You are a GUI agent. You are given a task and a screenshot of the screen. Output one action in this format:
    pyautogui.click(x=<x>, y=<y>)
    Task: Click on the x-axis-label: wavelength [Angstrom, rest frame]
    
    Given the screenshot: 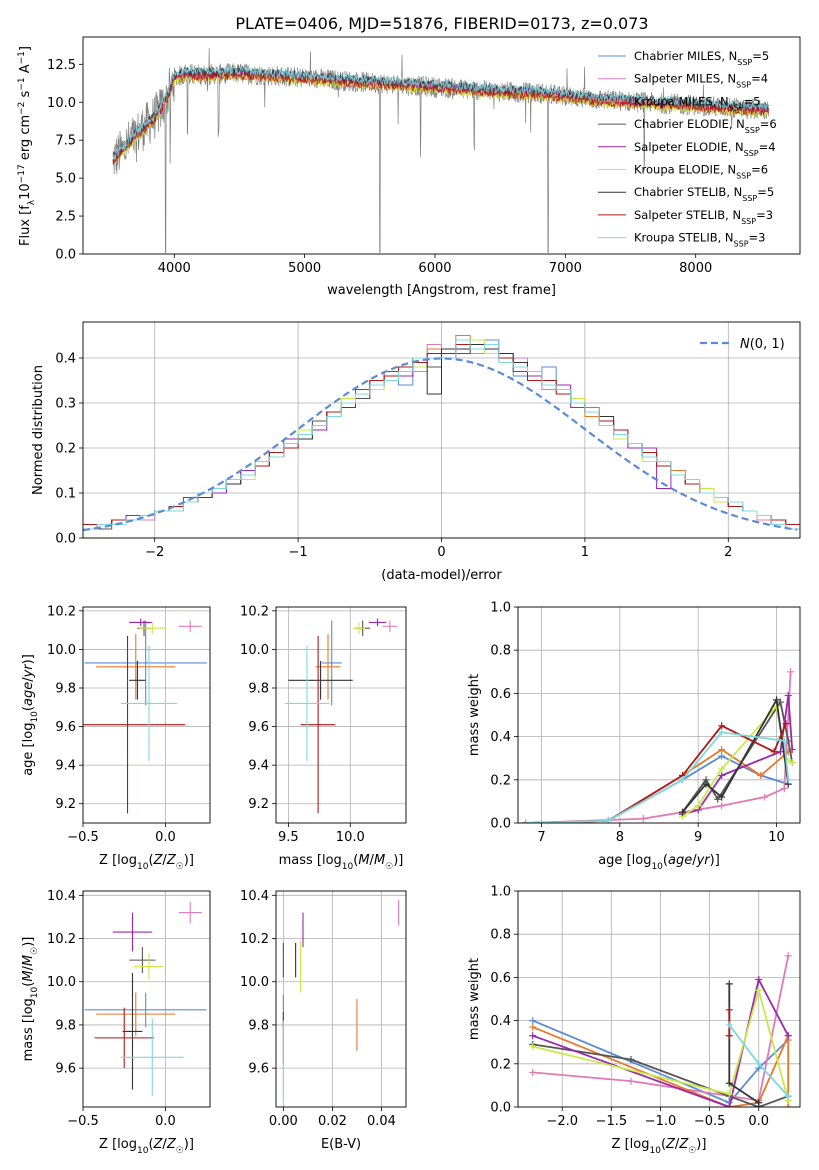 What is the action you would take?
    pyautogui.click(x=441, y=290)
    